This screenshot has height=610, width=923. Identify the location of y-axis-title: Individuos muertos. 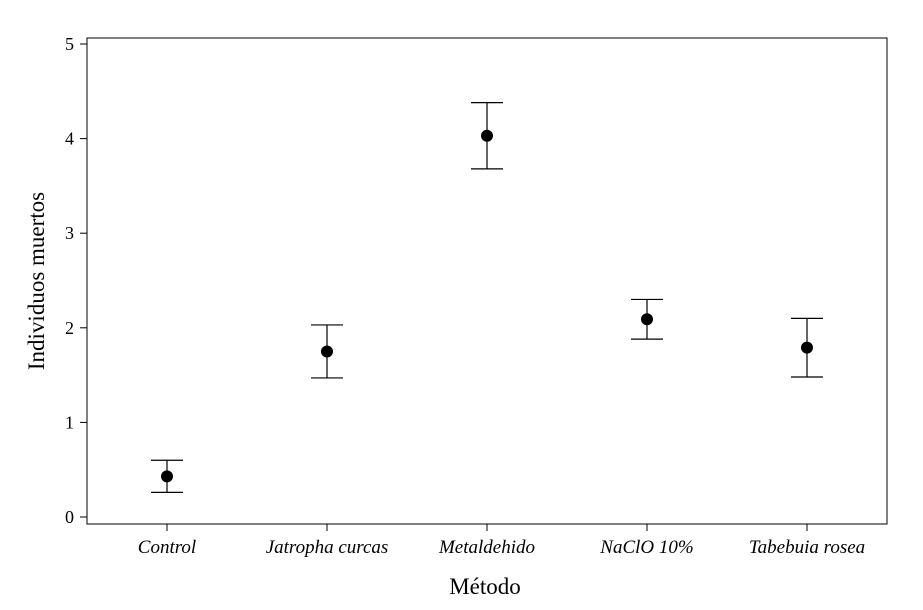
(36, 281).